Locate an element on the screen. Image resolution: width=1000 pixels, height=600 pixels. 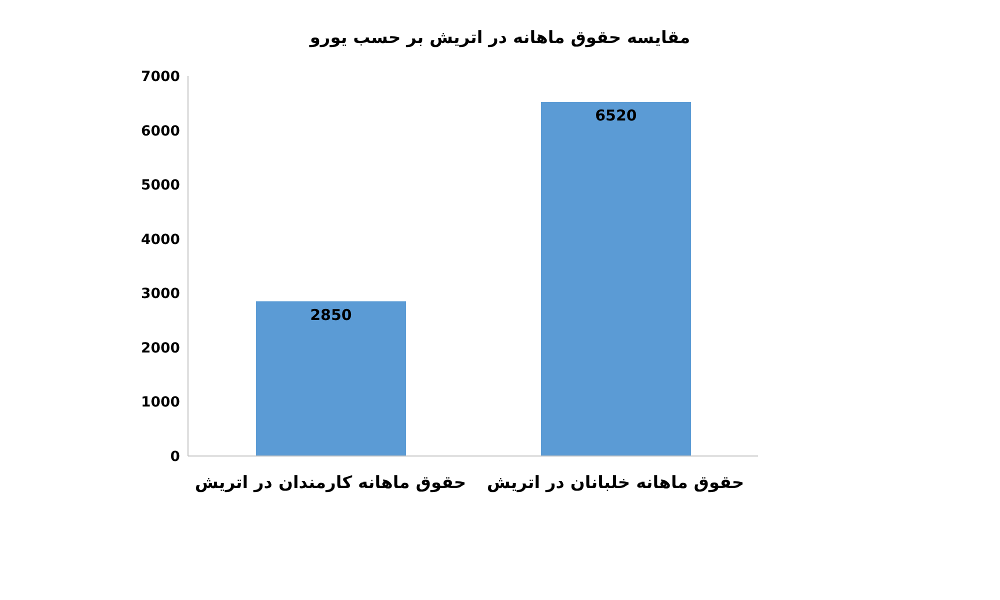
x-tick-label: حقوق ماهانه کارمندان در اتریش is located at coordinates (330, 483).